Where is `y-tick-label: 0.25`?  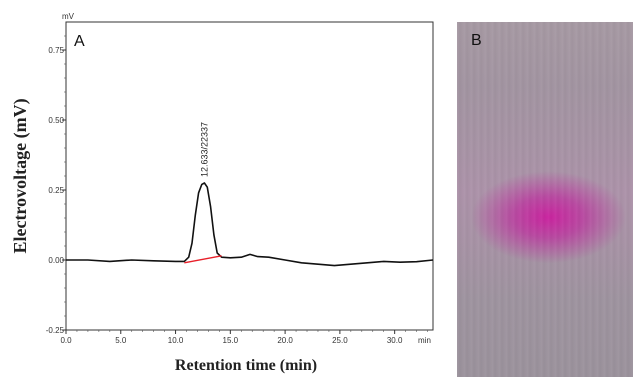 y-tick-label: 0.25 is located at coordinates (56, 190).